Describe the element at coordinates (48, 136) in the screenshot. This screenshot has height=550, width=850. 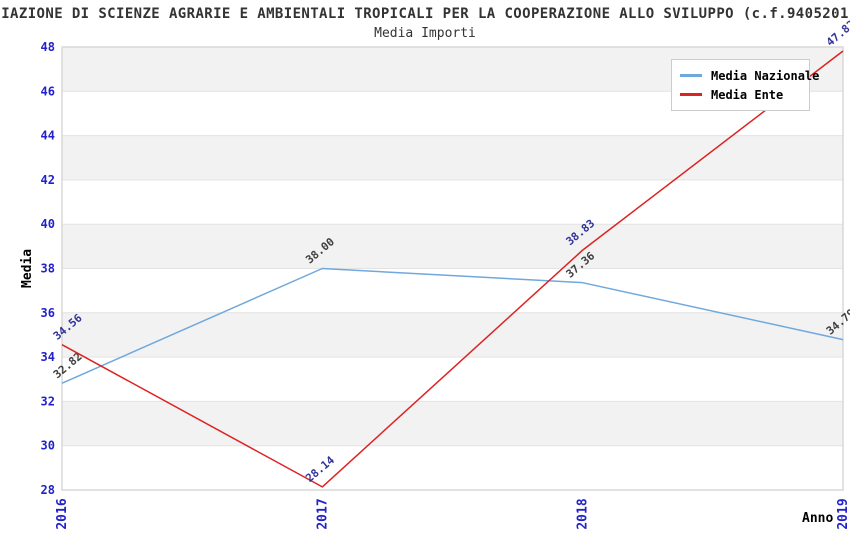
I see `y-tick-label: 44` at that location.